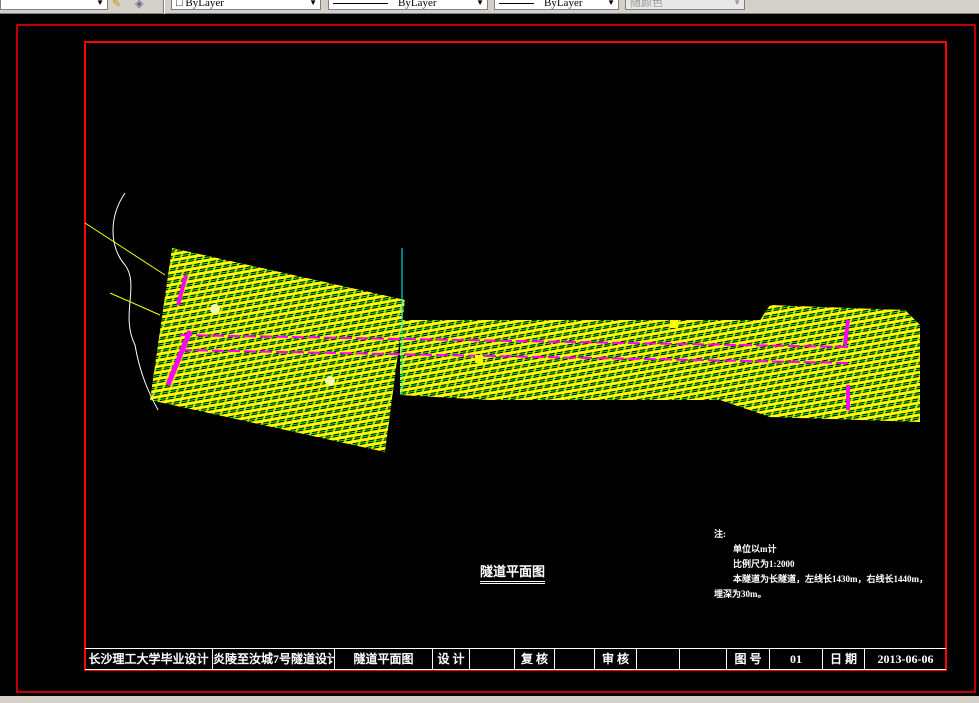 The image size is (979, 703). I want to click on tb-date-label: 日 期, so click(844, 659).